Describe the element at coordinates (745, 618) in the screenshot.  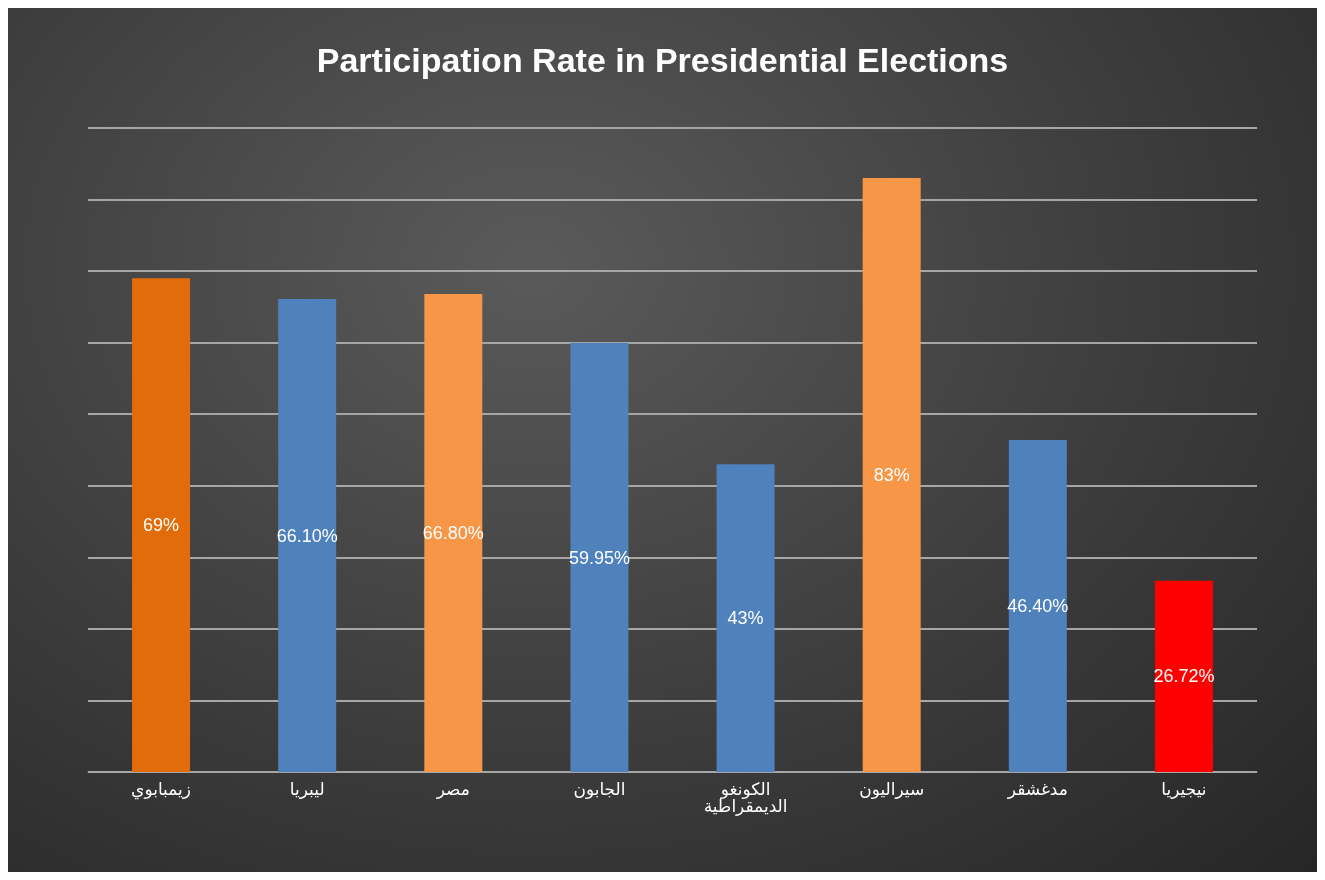
I see `data-label: 43%` at that location.